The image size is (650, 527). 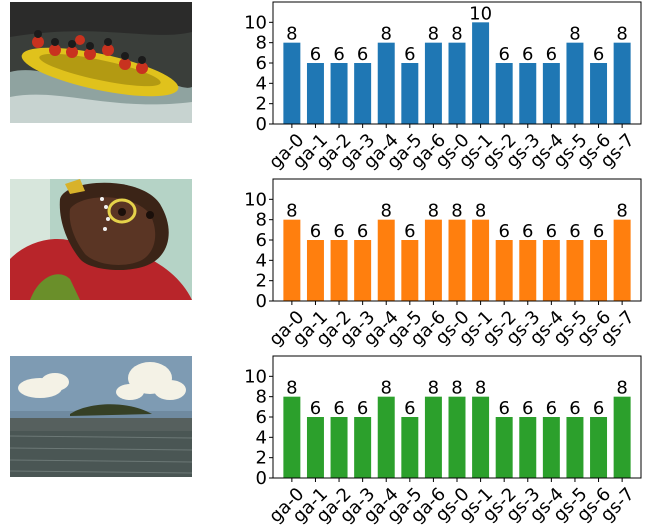 I want to click on bar-value-label: 10, so click(x=480, y=13).